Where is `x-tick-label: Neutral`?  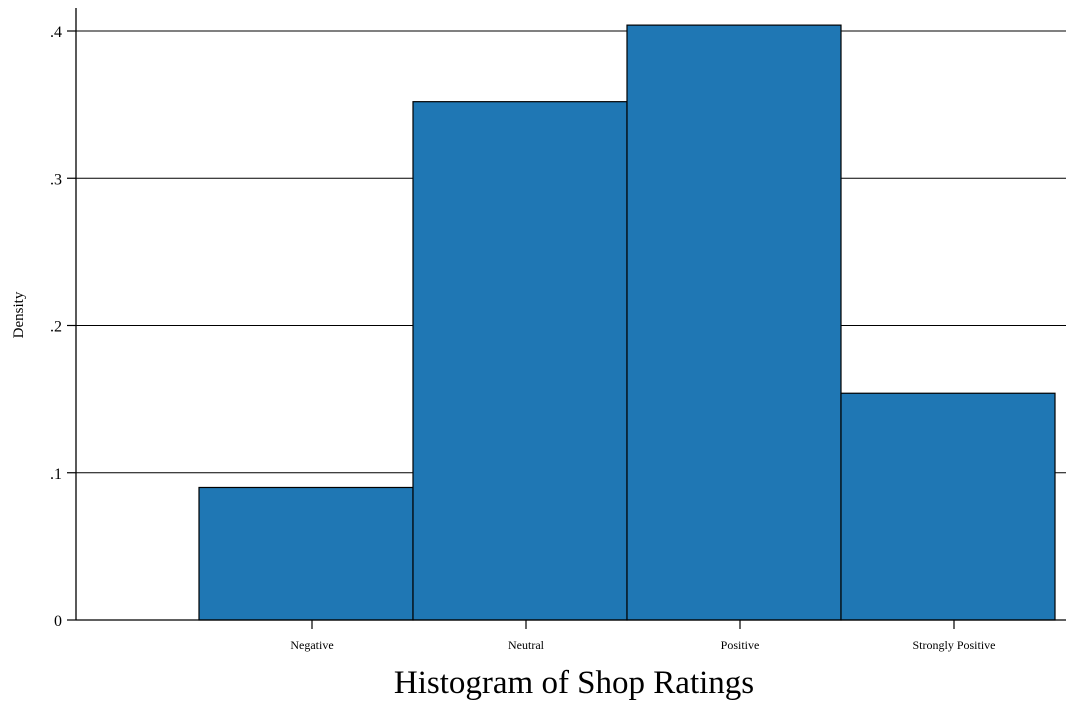 x-tick-label: Neutral is located at coordinates (526, 645).